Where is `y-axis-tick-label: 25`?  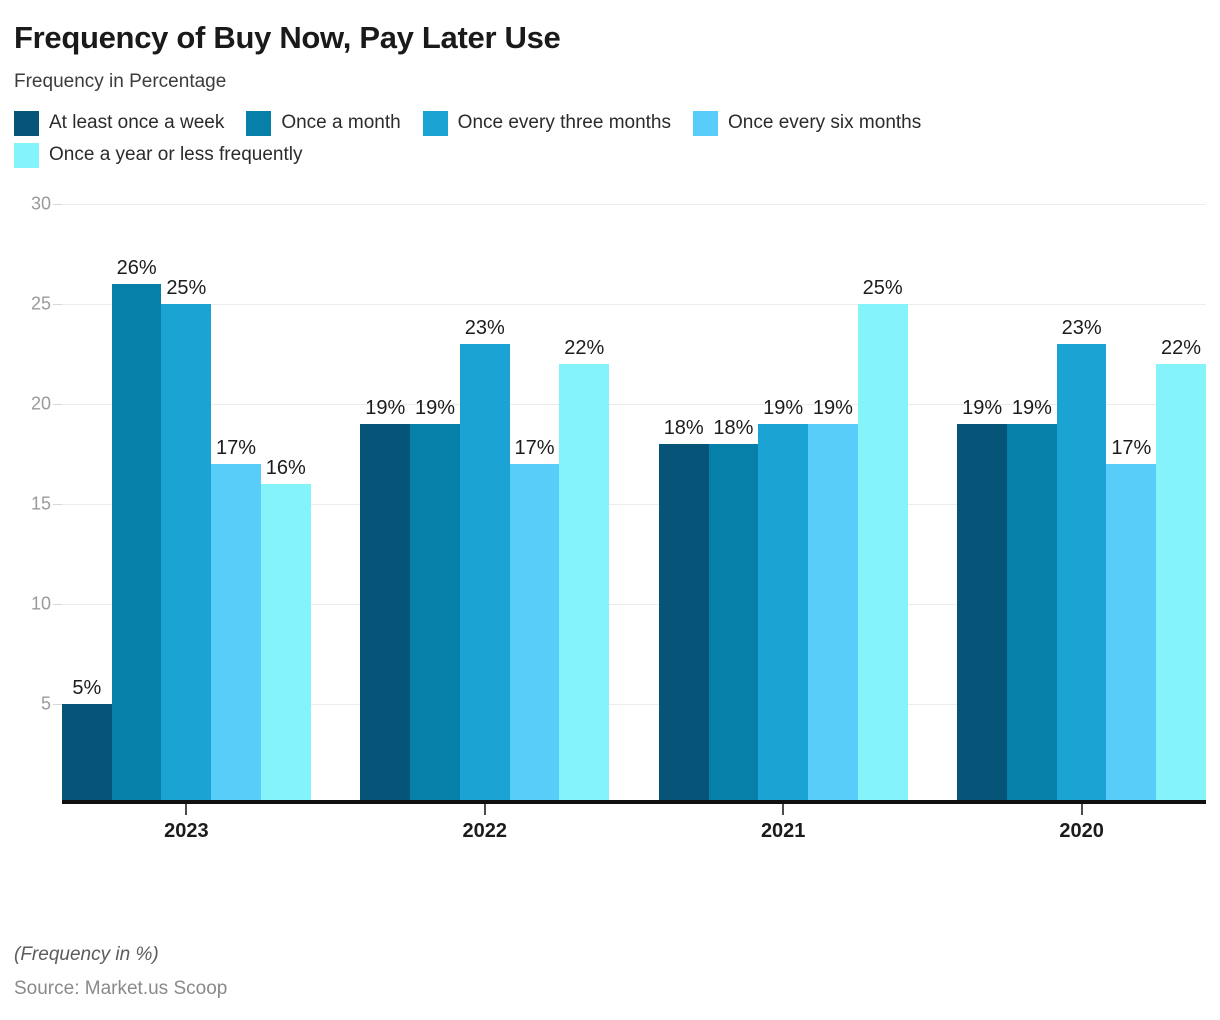 y-axis-tick-label: 25 is located at coordinates (40, 303).